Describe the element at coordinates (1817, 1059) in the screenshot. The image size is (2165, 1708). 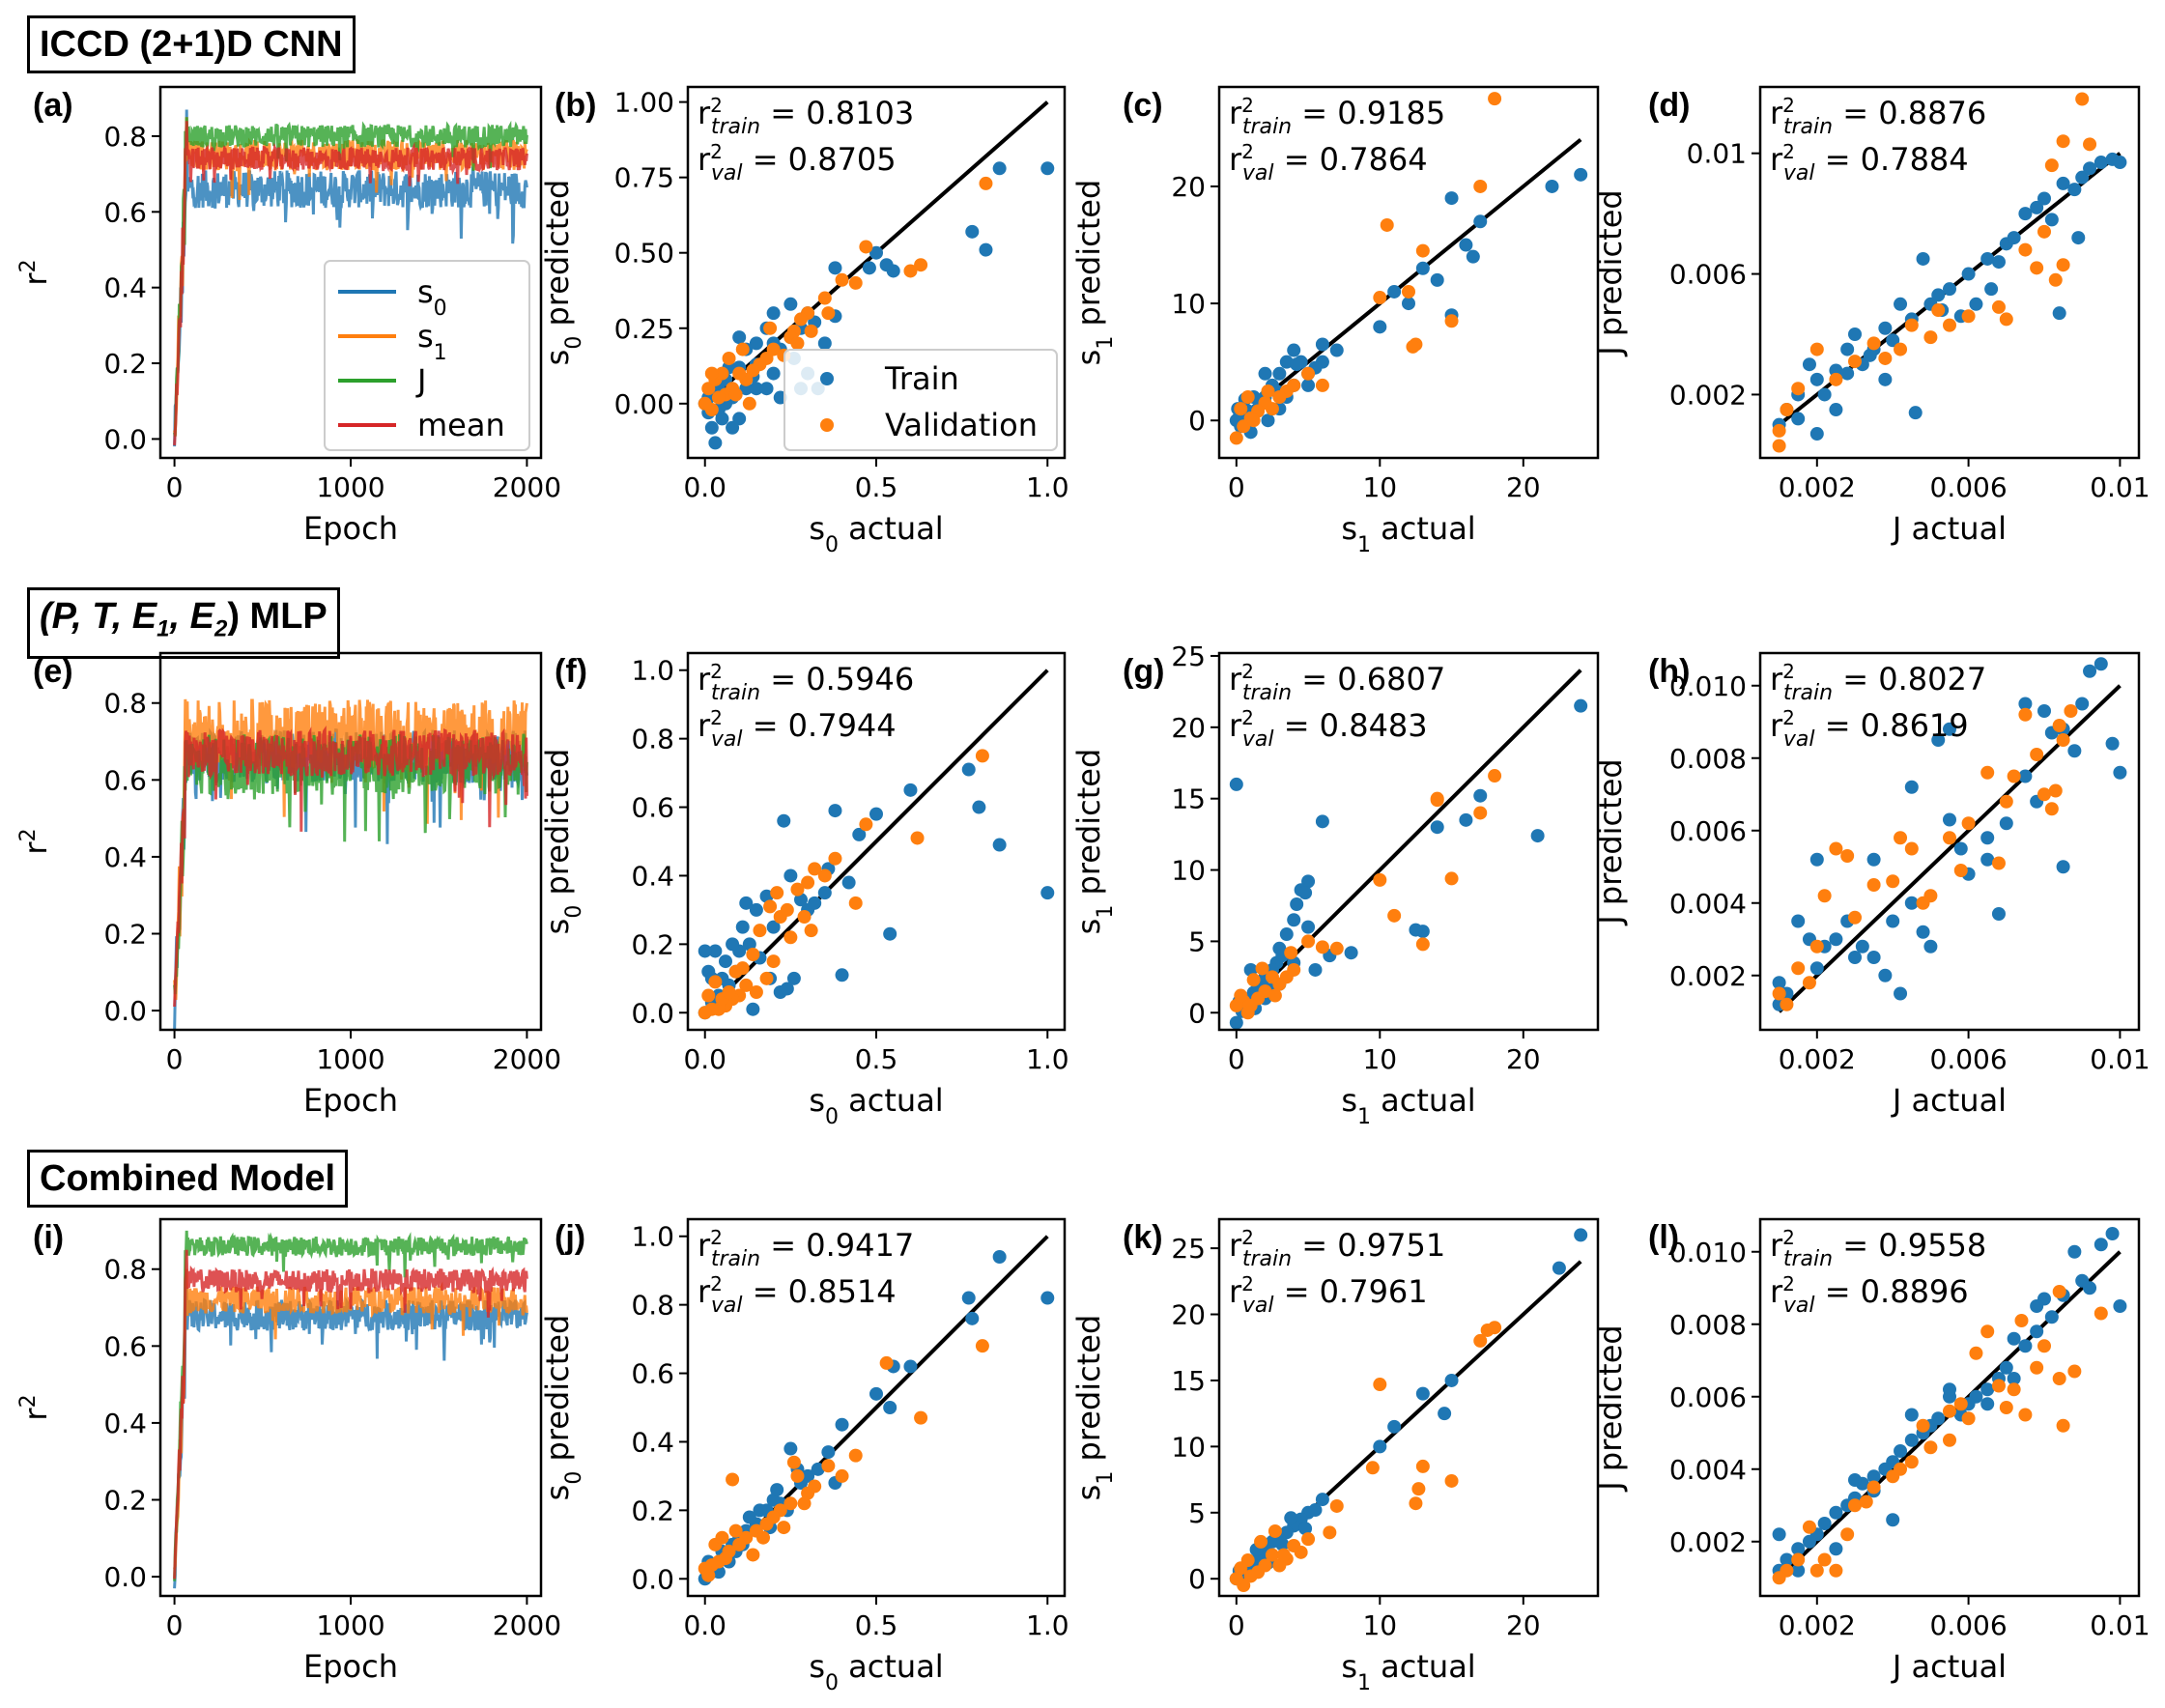
I see `x-tick-label: 0.002` at that location.